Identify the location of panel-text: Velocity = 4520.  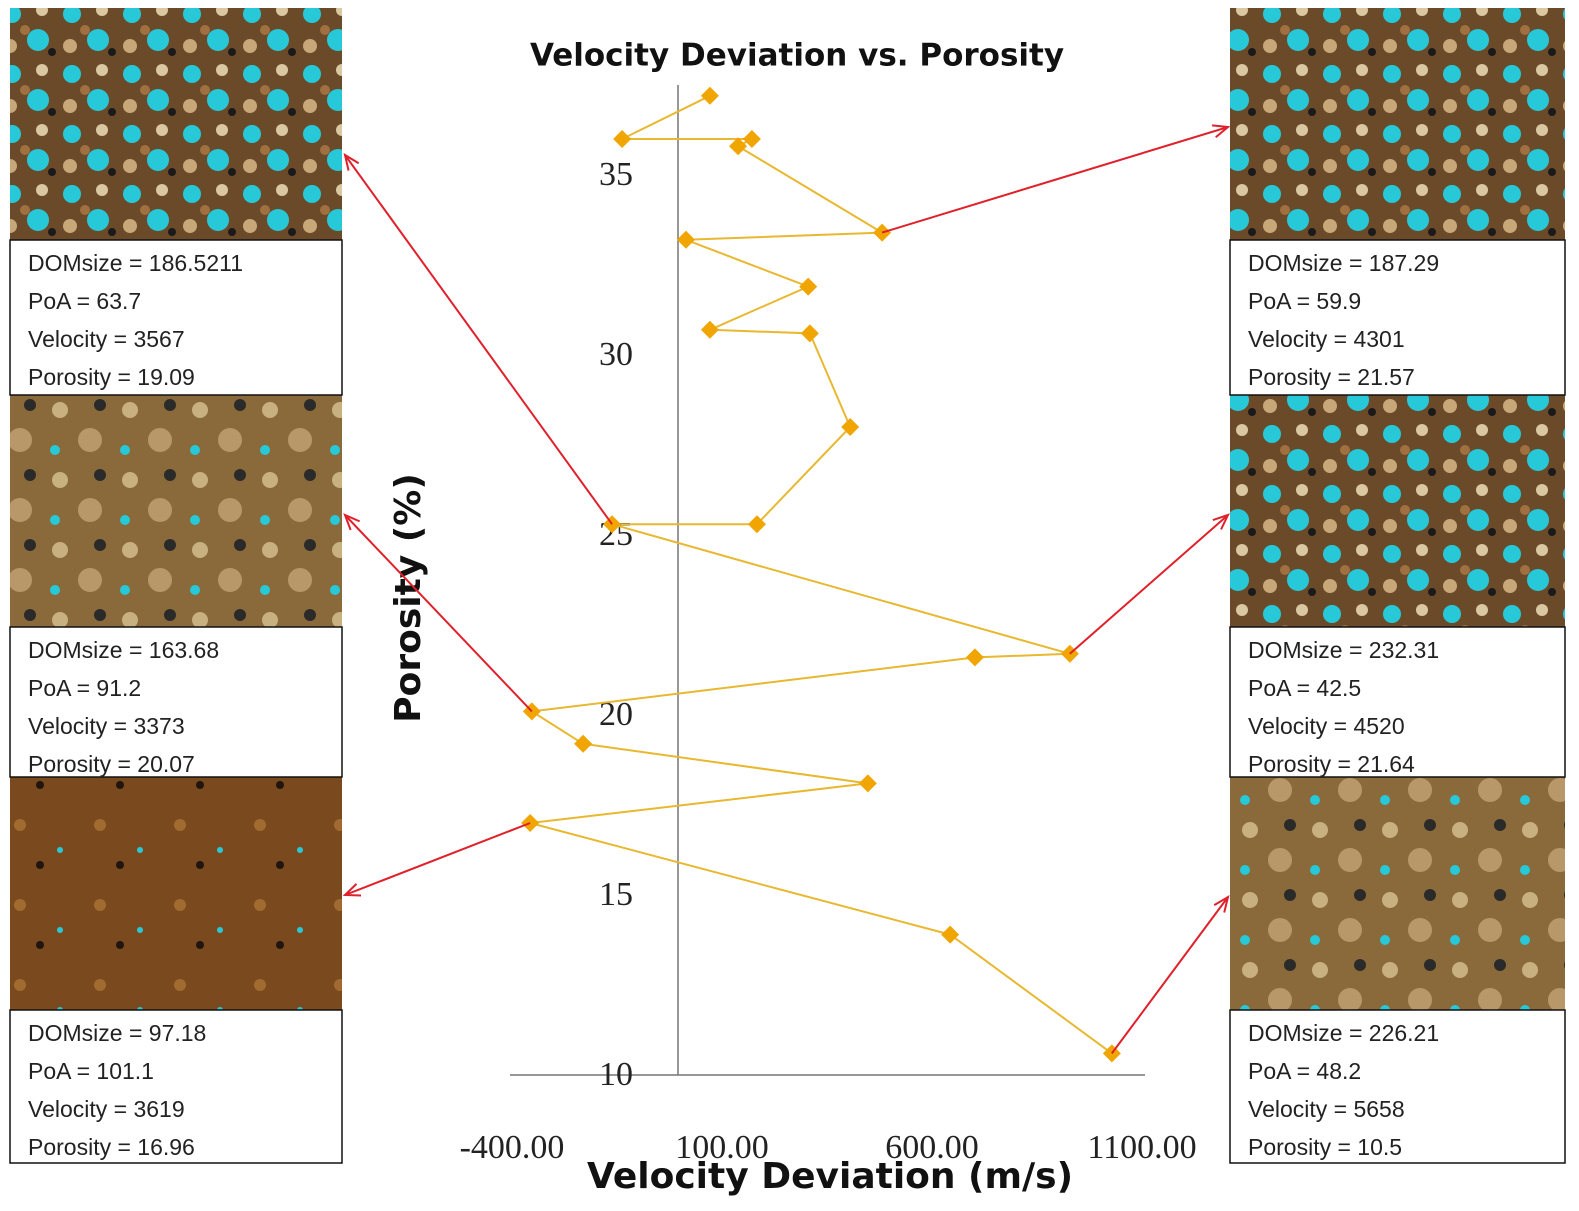
(1326, 726).